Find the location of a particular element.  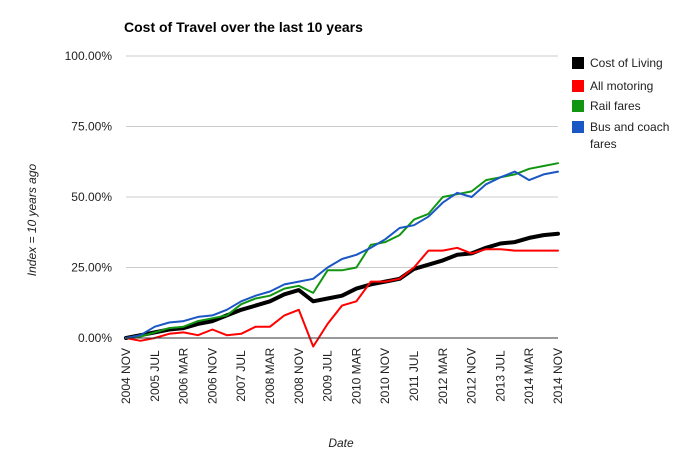

y-tick-label: 50.00% is located at coordinates (91, 197).